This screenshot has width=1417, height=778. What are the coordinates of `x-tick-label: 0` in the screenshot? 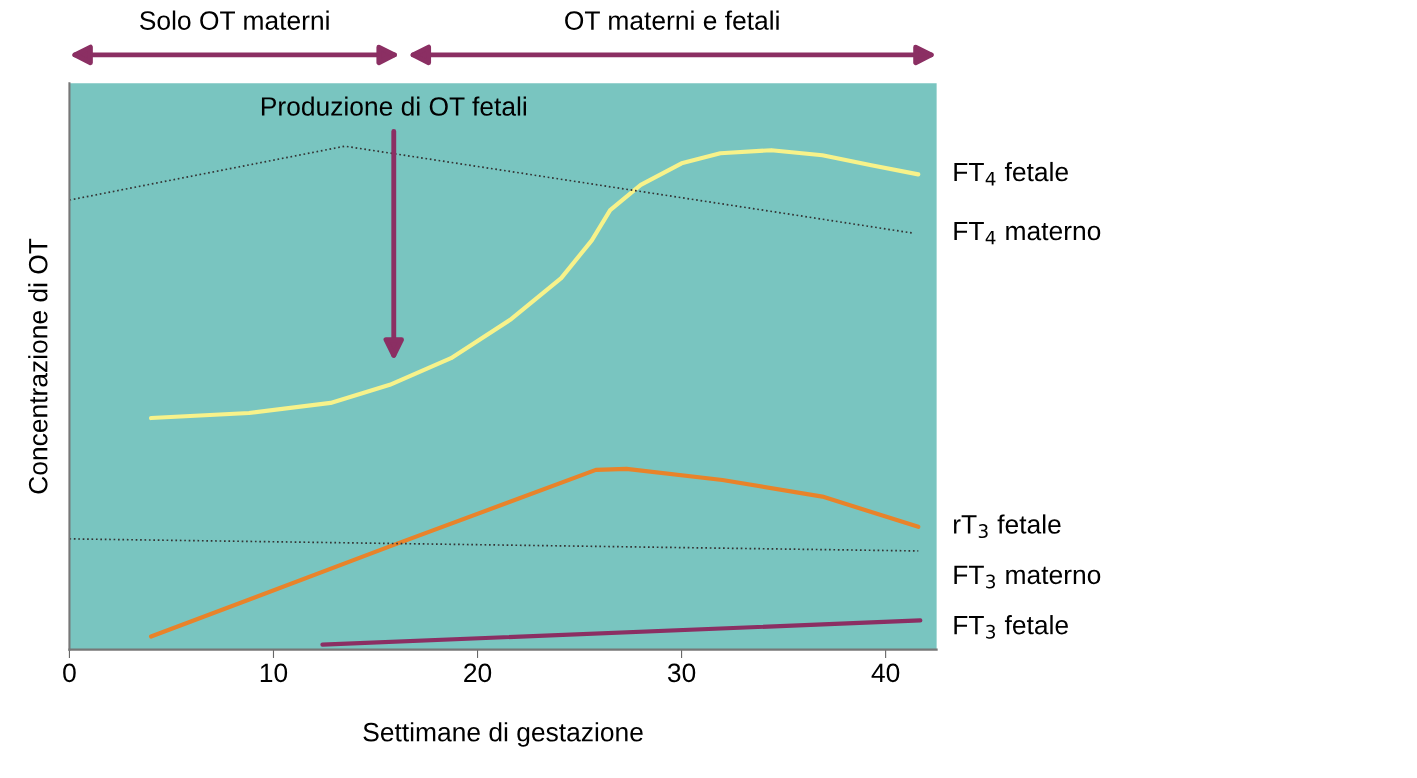 It's located at (69, 673).